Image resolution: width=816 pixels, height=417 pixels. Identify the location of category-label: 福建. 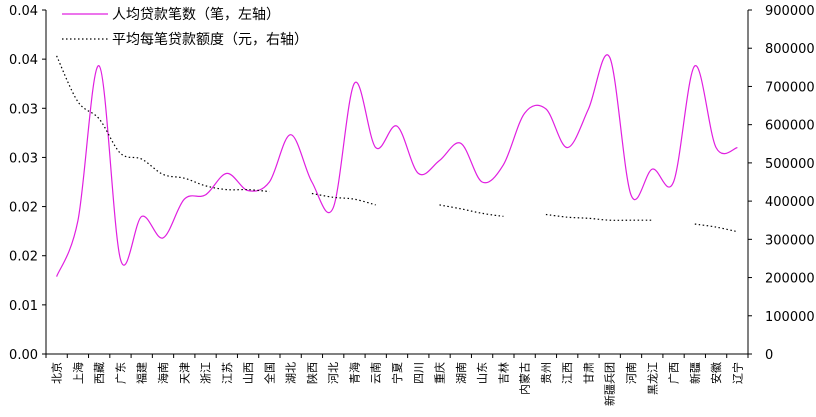
(142, 373).